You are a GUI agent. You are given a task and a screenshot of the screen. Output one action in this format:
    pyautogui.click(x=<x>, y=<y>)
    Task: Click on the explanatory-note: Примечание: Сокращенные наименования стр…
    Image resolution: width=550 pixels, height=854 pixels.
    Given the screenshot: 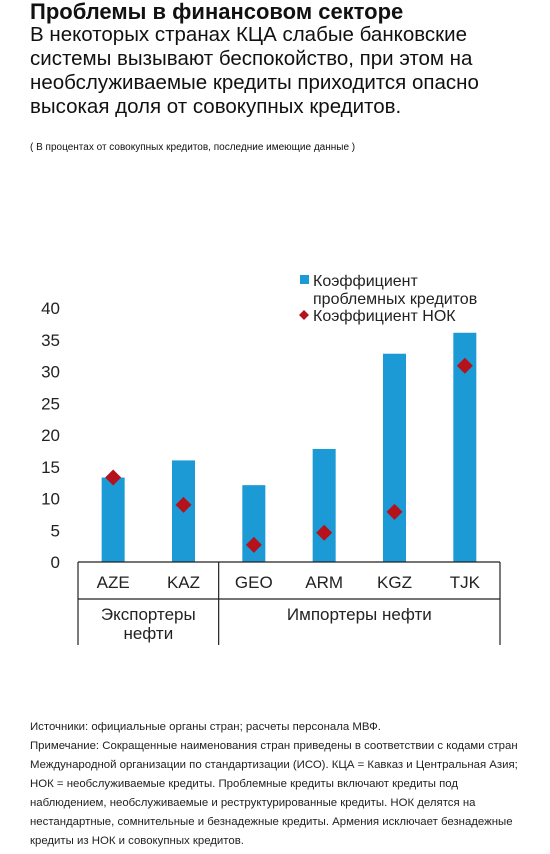 What is the action you would take?
    pyautogui.click(x=274, y=793)
    